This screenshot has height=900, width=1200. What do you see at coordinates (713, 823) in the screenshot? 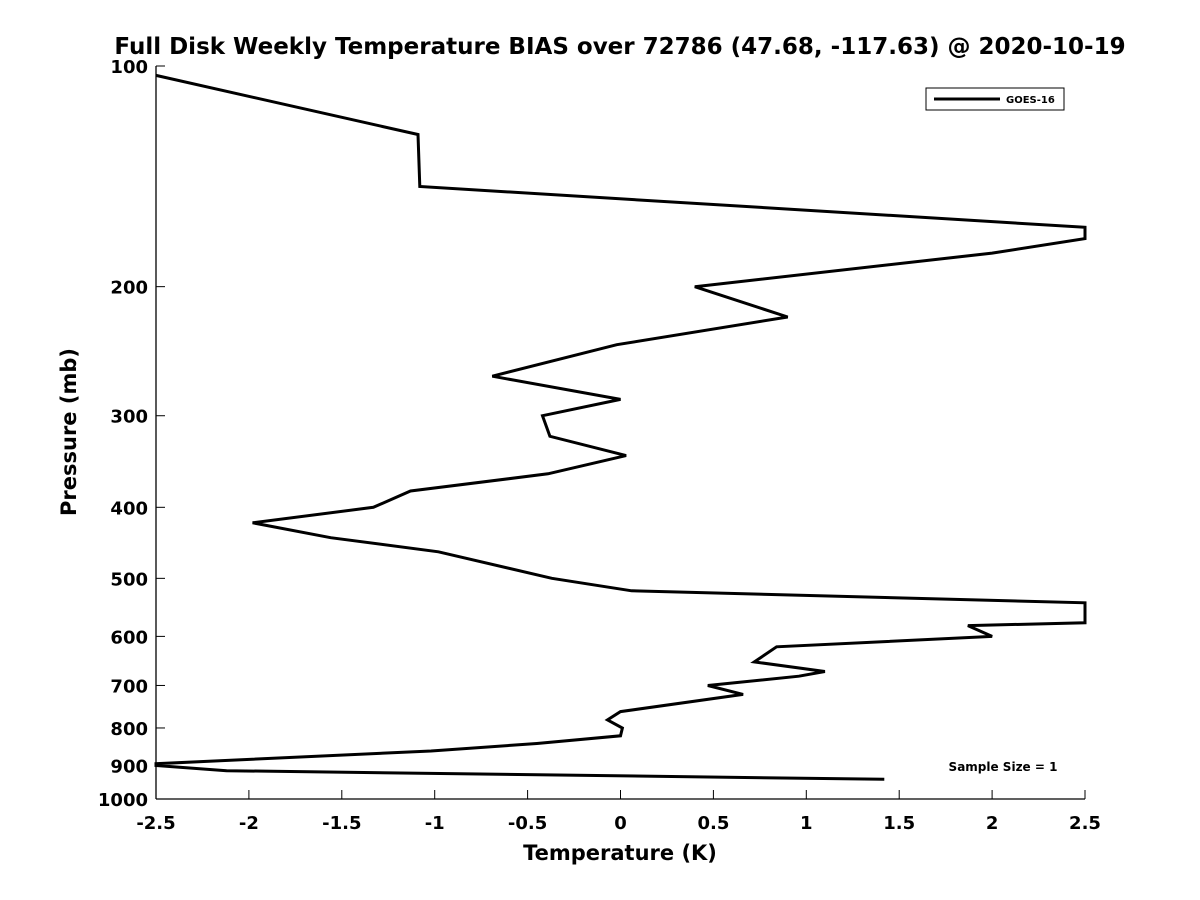
I see `x-tick-label: 0.5` at bounding box center [713, 823].